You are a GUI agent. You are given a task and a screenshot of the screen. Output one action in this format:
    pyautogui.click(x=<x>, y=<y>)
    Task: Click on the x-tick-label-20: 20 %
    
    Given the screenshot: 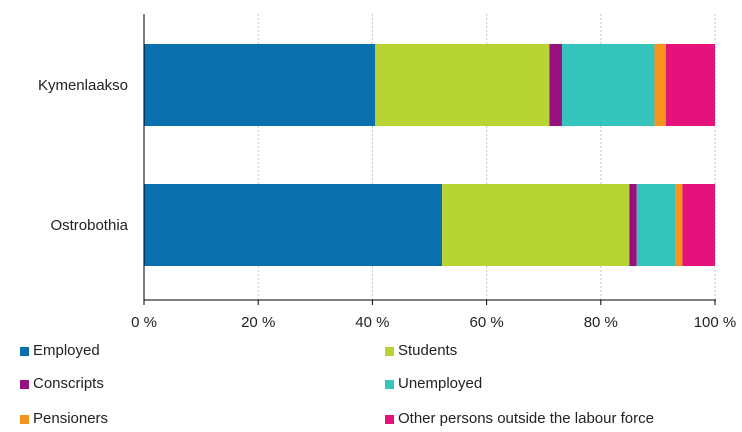 What is the action you would take?
    pyautogui.click(x=258, y=322)
    